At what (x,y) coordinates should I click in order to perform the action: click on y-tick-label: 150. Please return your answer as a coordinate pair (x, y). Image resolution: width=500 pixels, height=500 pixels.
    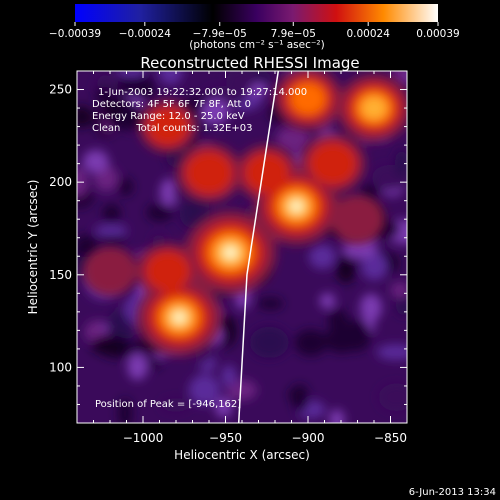
    Looking at the image, I should click on (60, 275).